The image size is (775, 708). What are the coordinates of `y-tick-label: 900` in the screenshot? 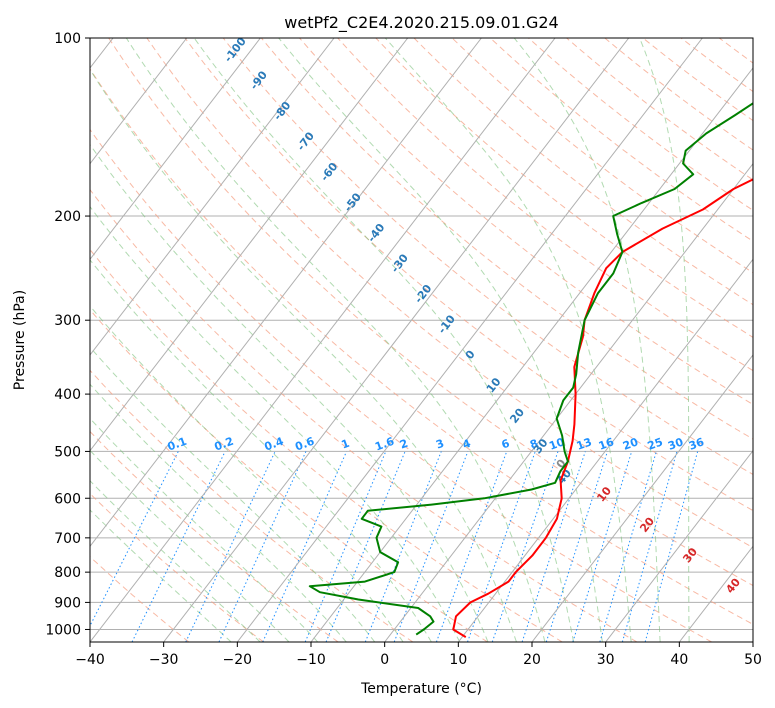 It's located at (67, 603).